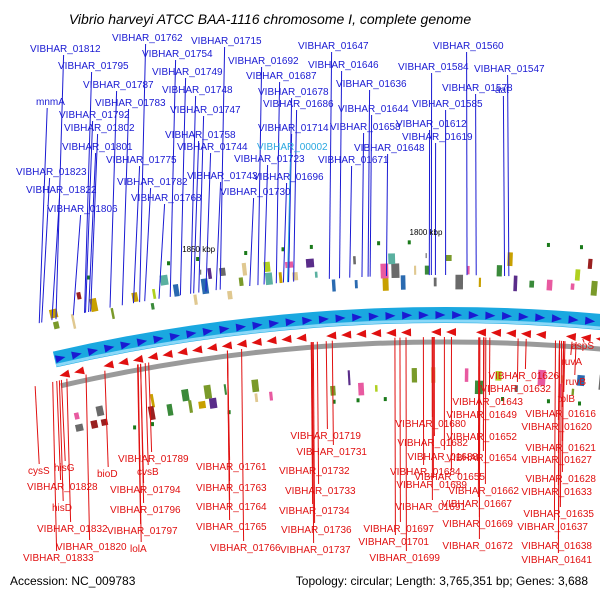 This screenshot has width=600, height=600. I want to click on gene-label-bottom: VIBHAR_01652, so click(481, 437).